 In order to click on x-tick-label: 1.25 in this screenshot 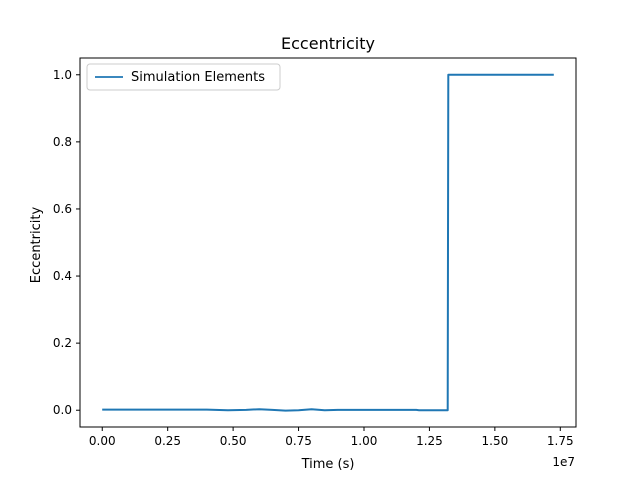, I will do `click(429, 441)`.